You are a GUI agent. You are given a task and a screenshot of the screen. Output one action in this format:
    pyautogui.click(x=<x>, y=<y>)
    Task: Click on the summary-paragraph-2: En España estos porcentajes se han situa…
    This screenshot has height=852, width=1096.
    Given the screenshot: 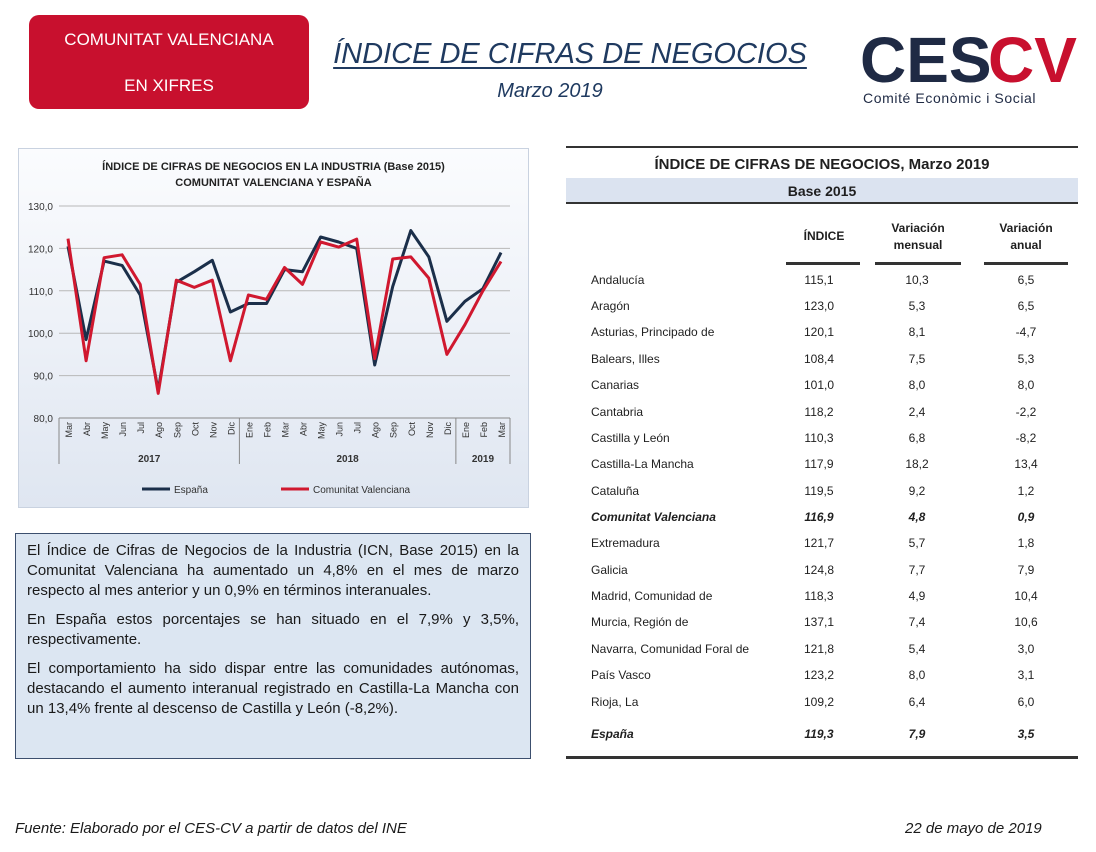 What is the action you would take?
    pyautogui.click(x=273, y=629)
    